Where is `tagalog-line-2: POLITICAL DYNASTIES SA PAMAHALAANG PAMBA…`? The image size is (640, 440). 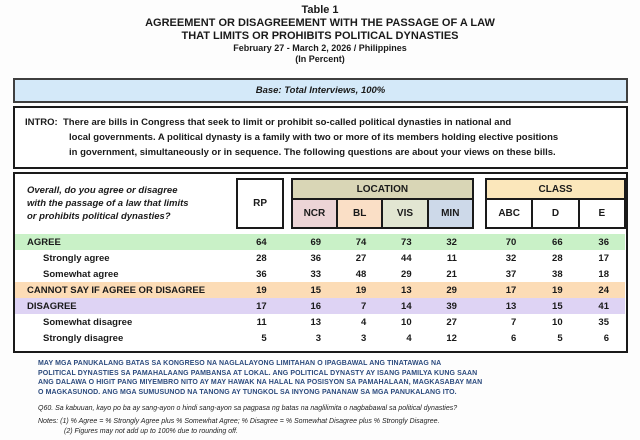 tagalog-line-2: POLITICAL DYNASTIES SA PAMAHALAANG PAMBA… is located at coordinates (258, 373).